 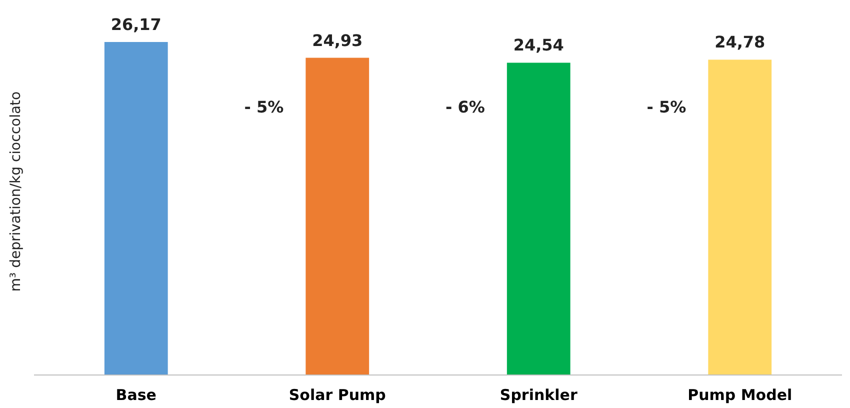 What do you see at coordinates (539, 395) in the screenshot?
I see `x-tick-label: Sprinkler` at bounding box center [539, 395].